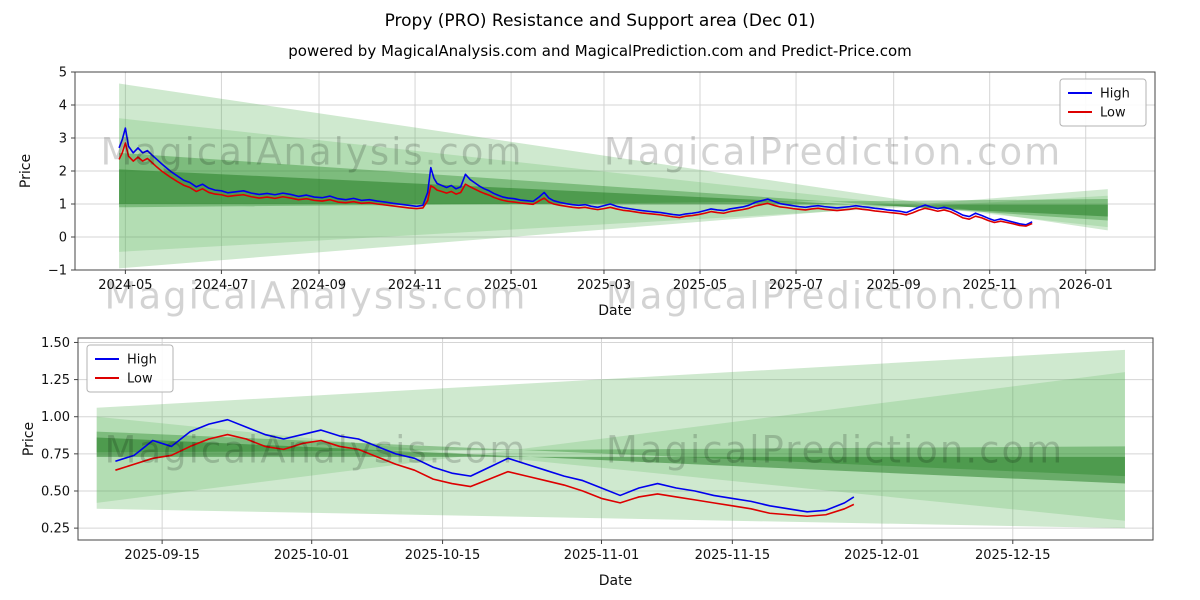  Describe the element at coordinates (125, 285) in the screenshot. I see `svg-text: 2024-05` at that location.